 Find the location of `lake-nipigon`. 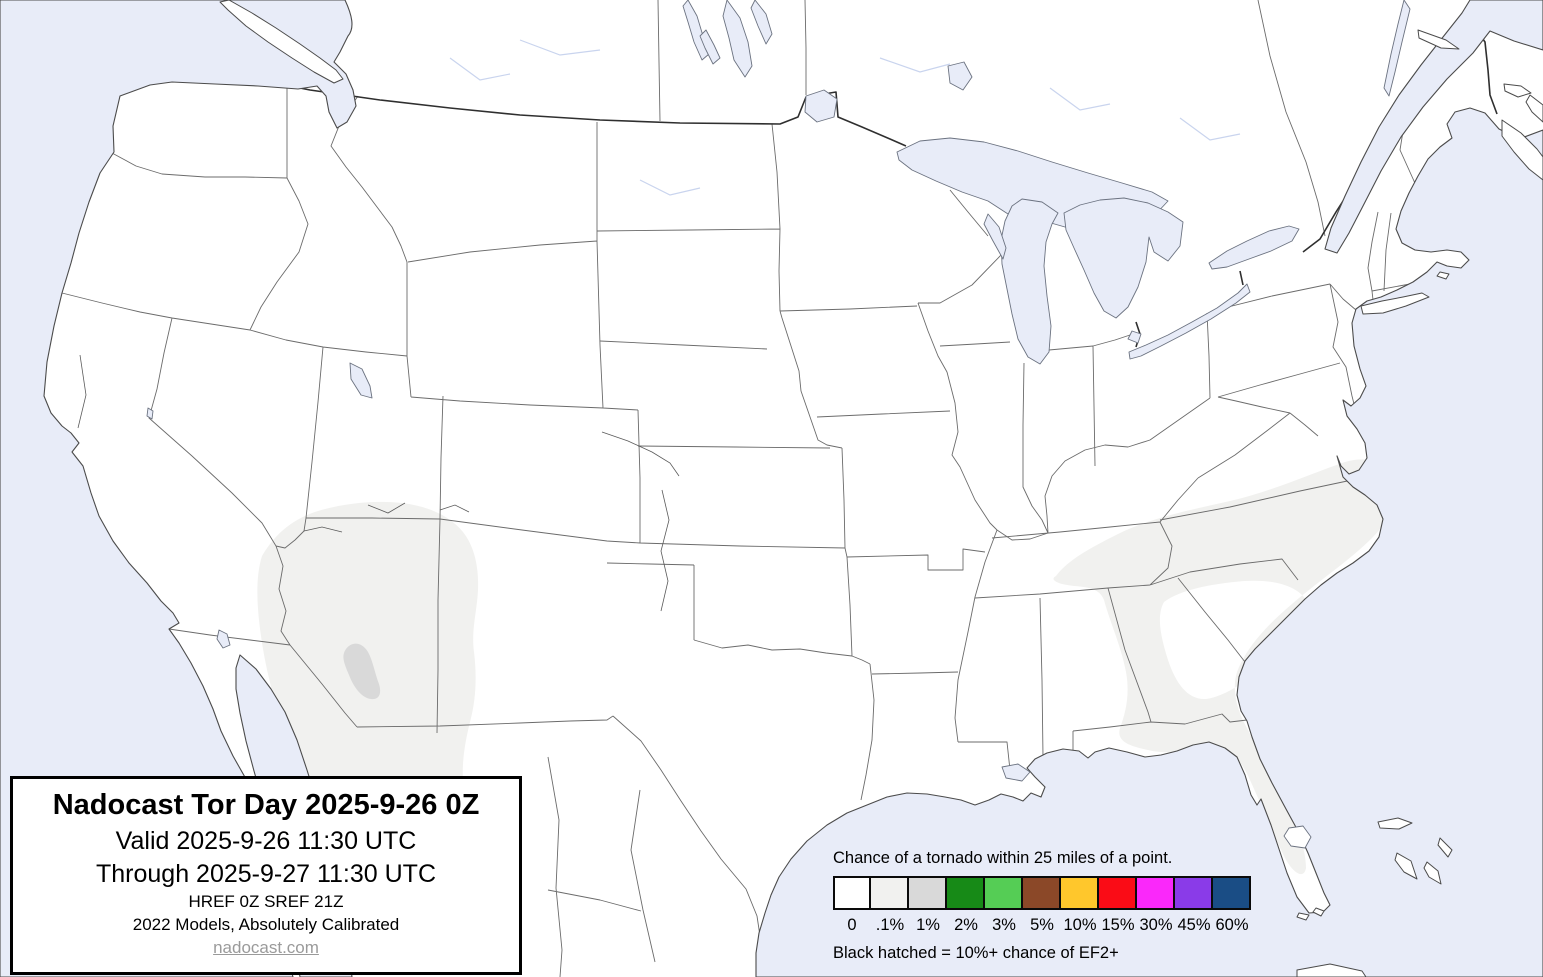

lake-nipigon is located at coordinates (960, 76).